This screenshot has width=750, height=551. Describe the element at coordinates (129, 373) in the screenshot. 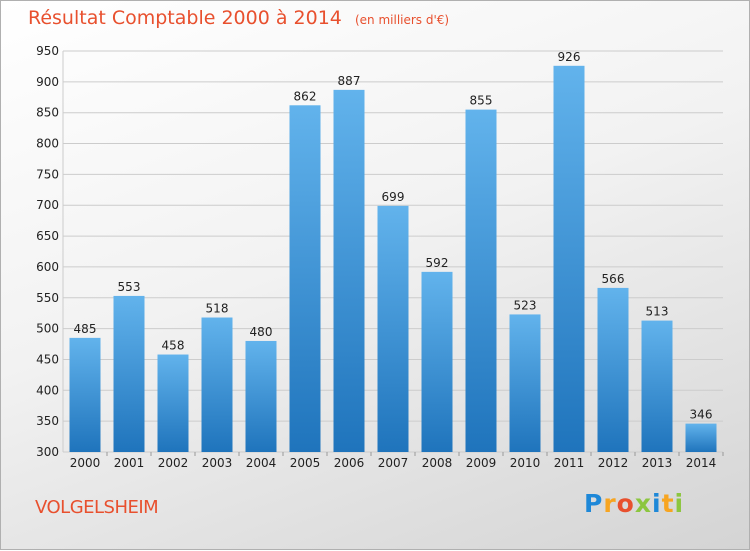

I see `bar-2001` at that location.